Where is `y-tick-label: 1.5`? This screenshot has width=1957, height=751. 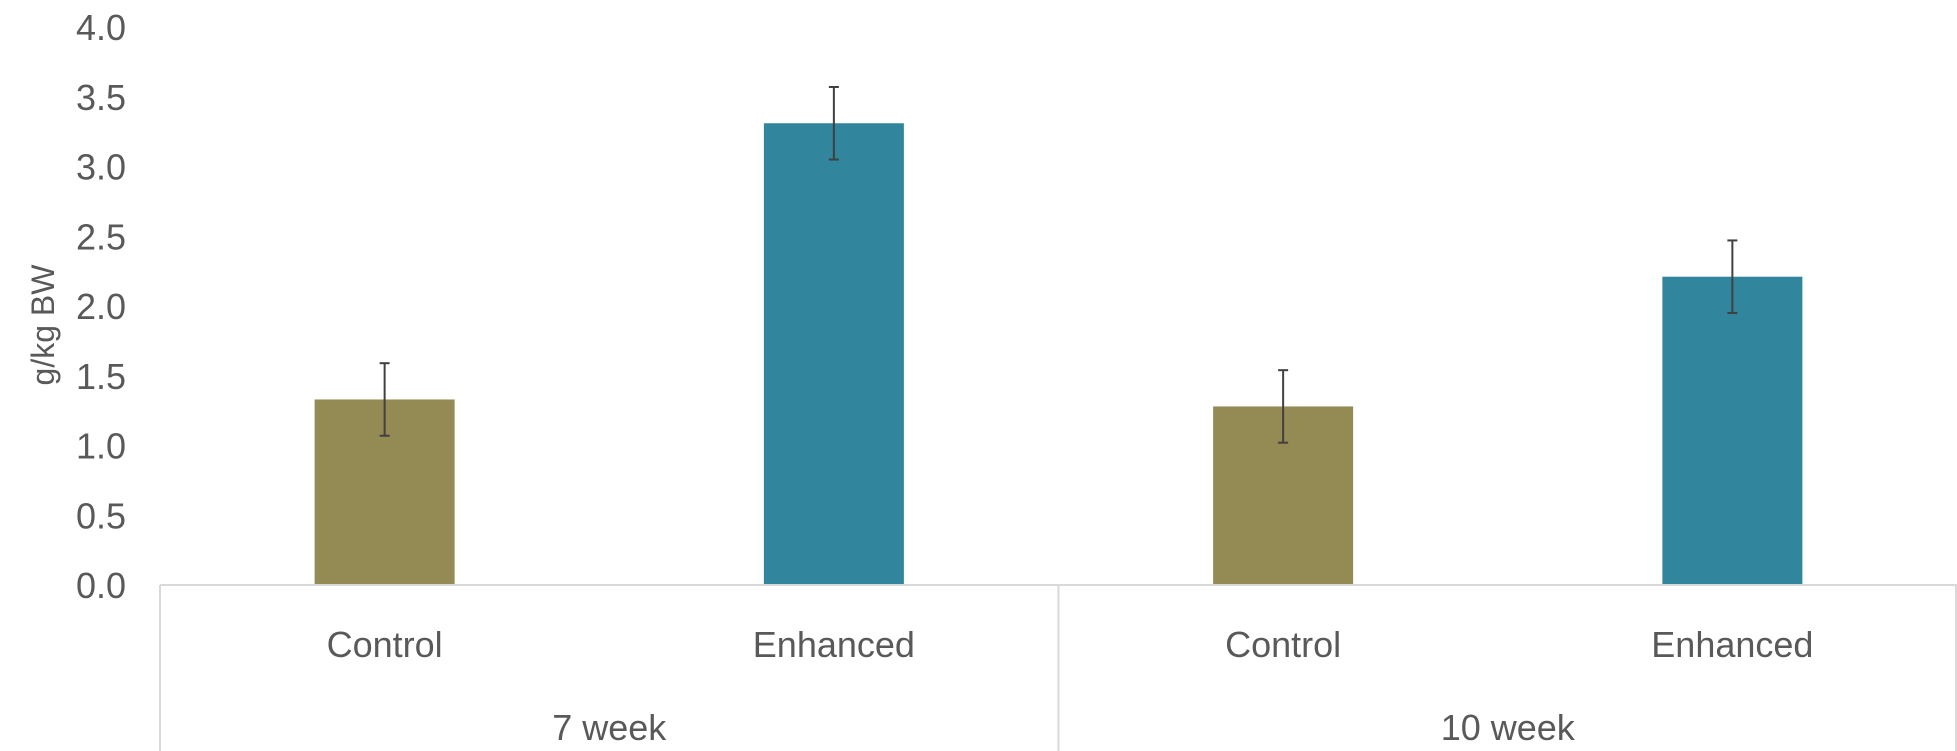 y-tick-label: 1.5 is located at coordinates (101, 376).